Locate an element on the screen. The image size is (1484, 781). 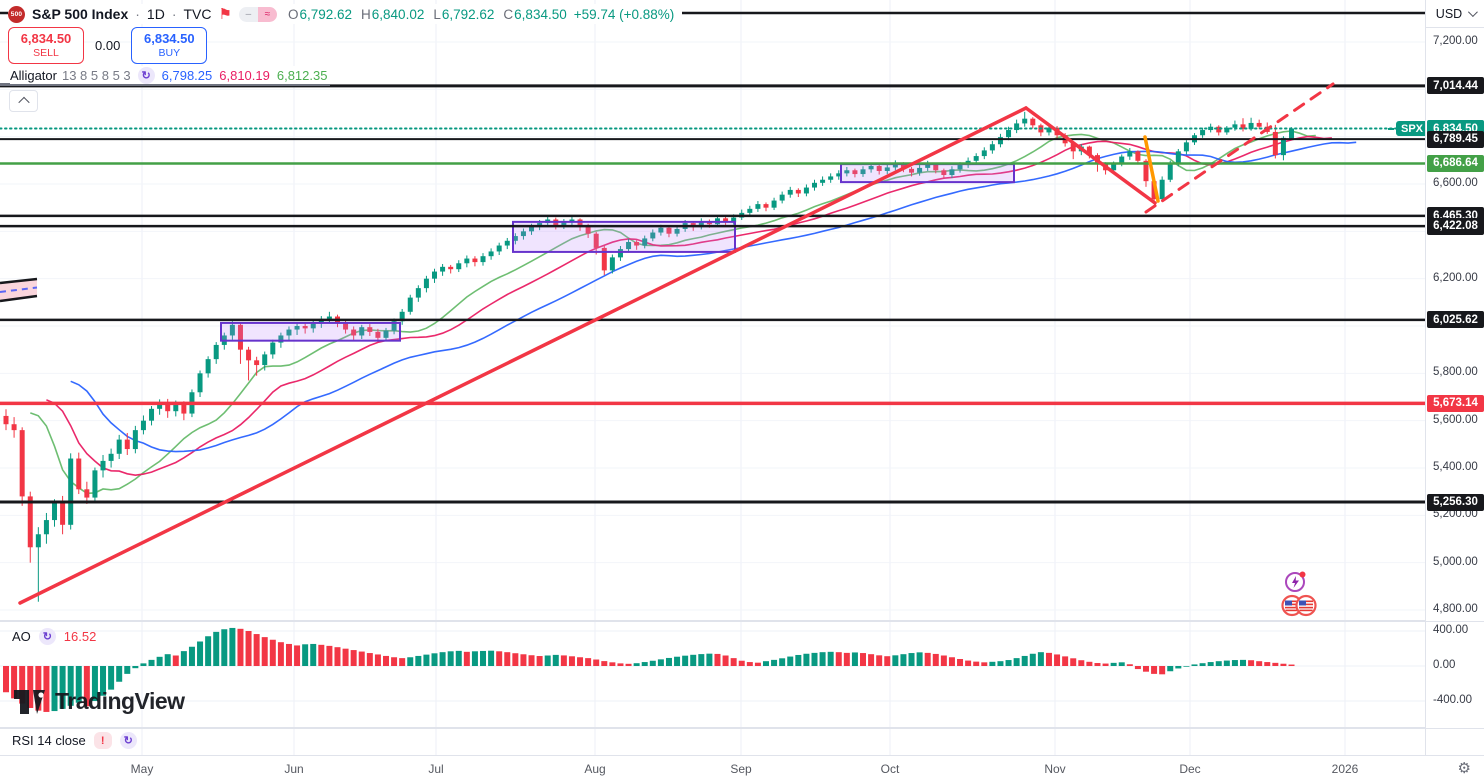
currency-selector: USD is located at coordinates (1455, 14).